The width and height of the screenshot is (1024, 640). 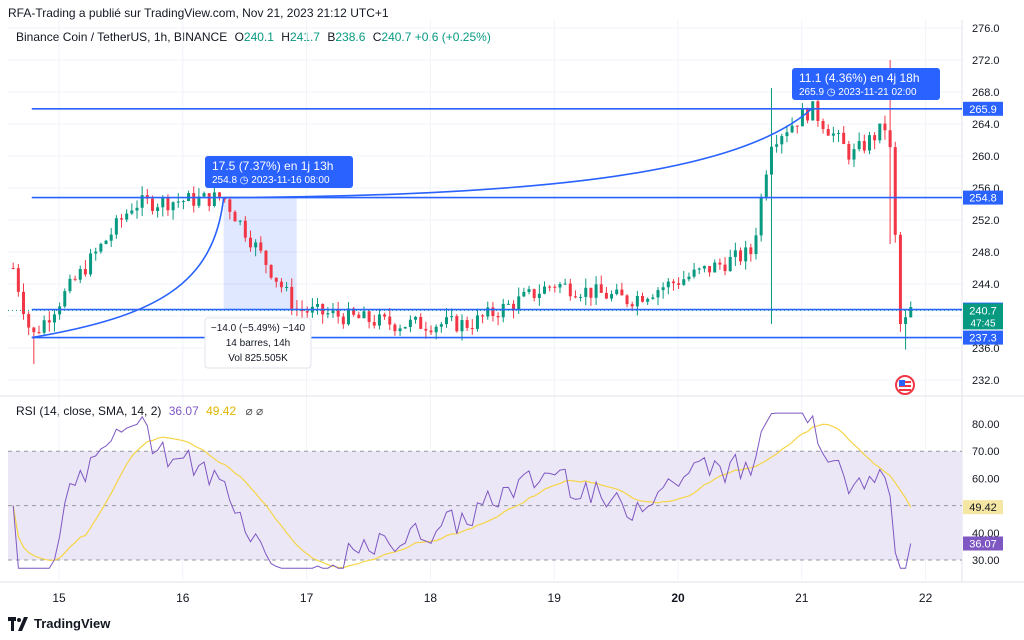 What do you see at coordinates (239, 37) in the screenshot?
I see `open-label: O` at bounding box center [239, 37].